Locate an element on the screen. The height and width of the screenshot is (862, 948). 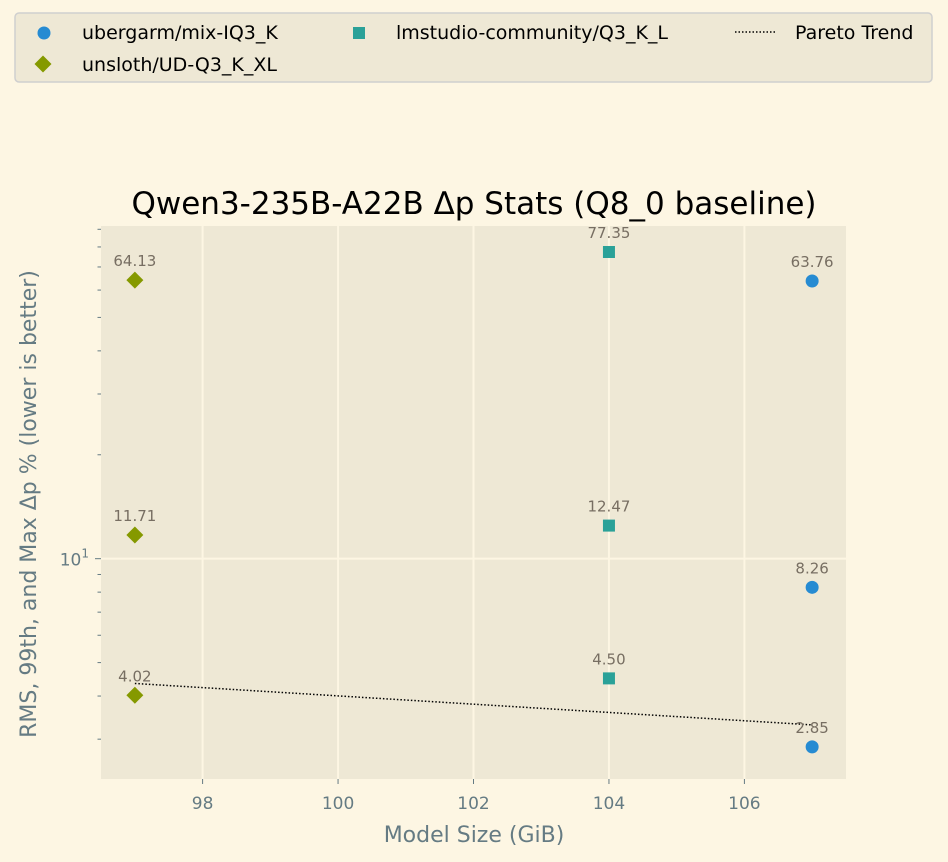
legend-label: Pareto Trend is located at coordinates (854, 33).